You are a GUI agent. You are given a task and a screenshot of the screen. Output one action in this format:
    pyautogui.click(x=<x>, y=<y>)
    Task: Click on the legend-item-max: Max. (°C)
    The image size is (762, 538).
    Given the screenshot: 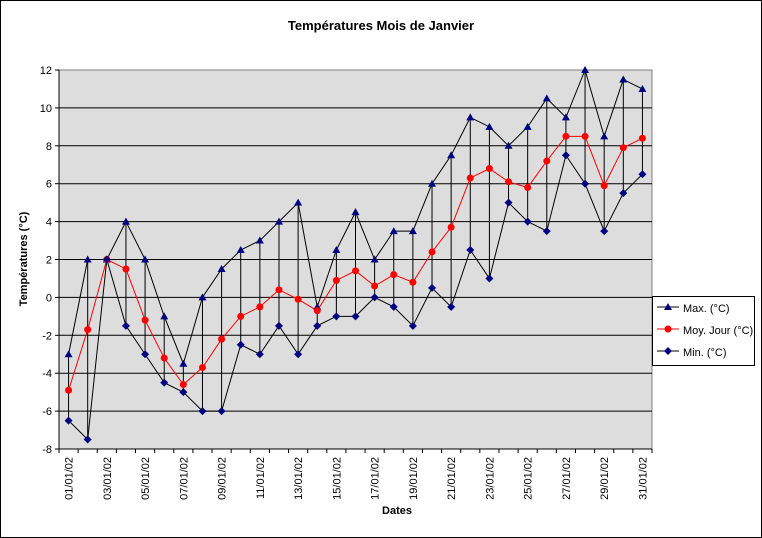 What is the action you would take?
    pyautogui.click(x=703, y=309)
    